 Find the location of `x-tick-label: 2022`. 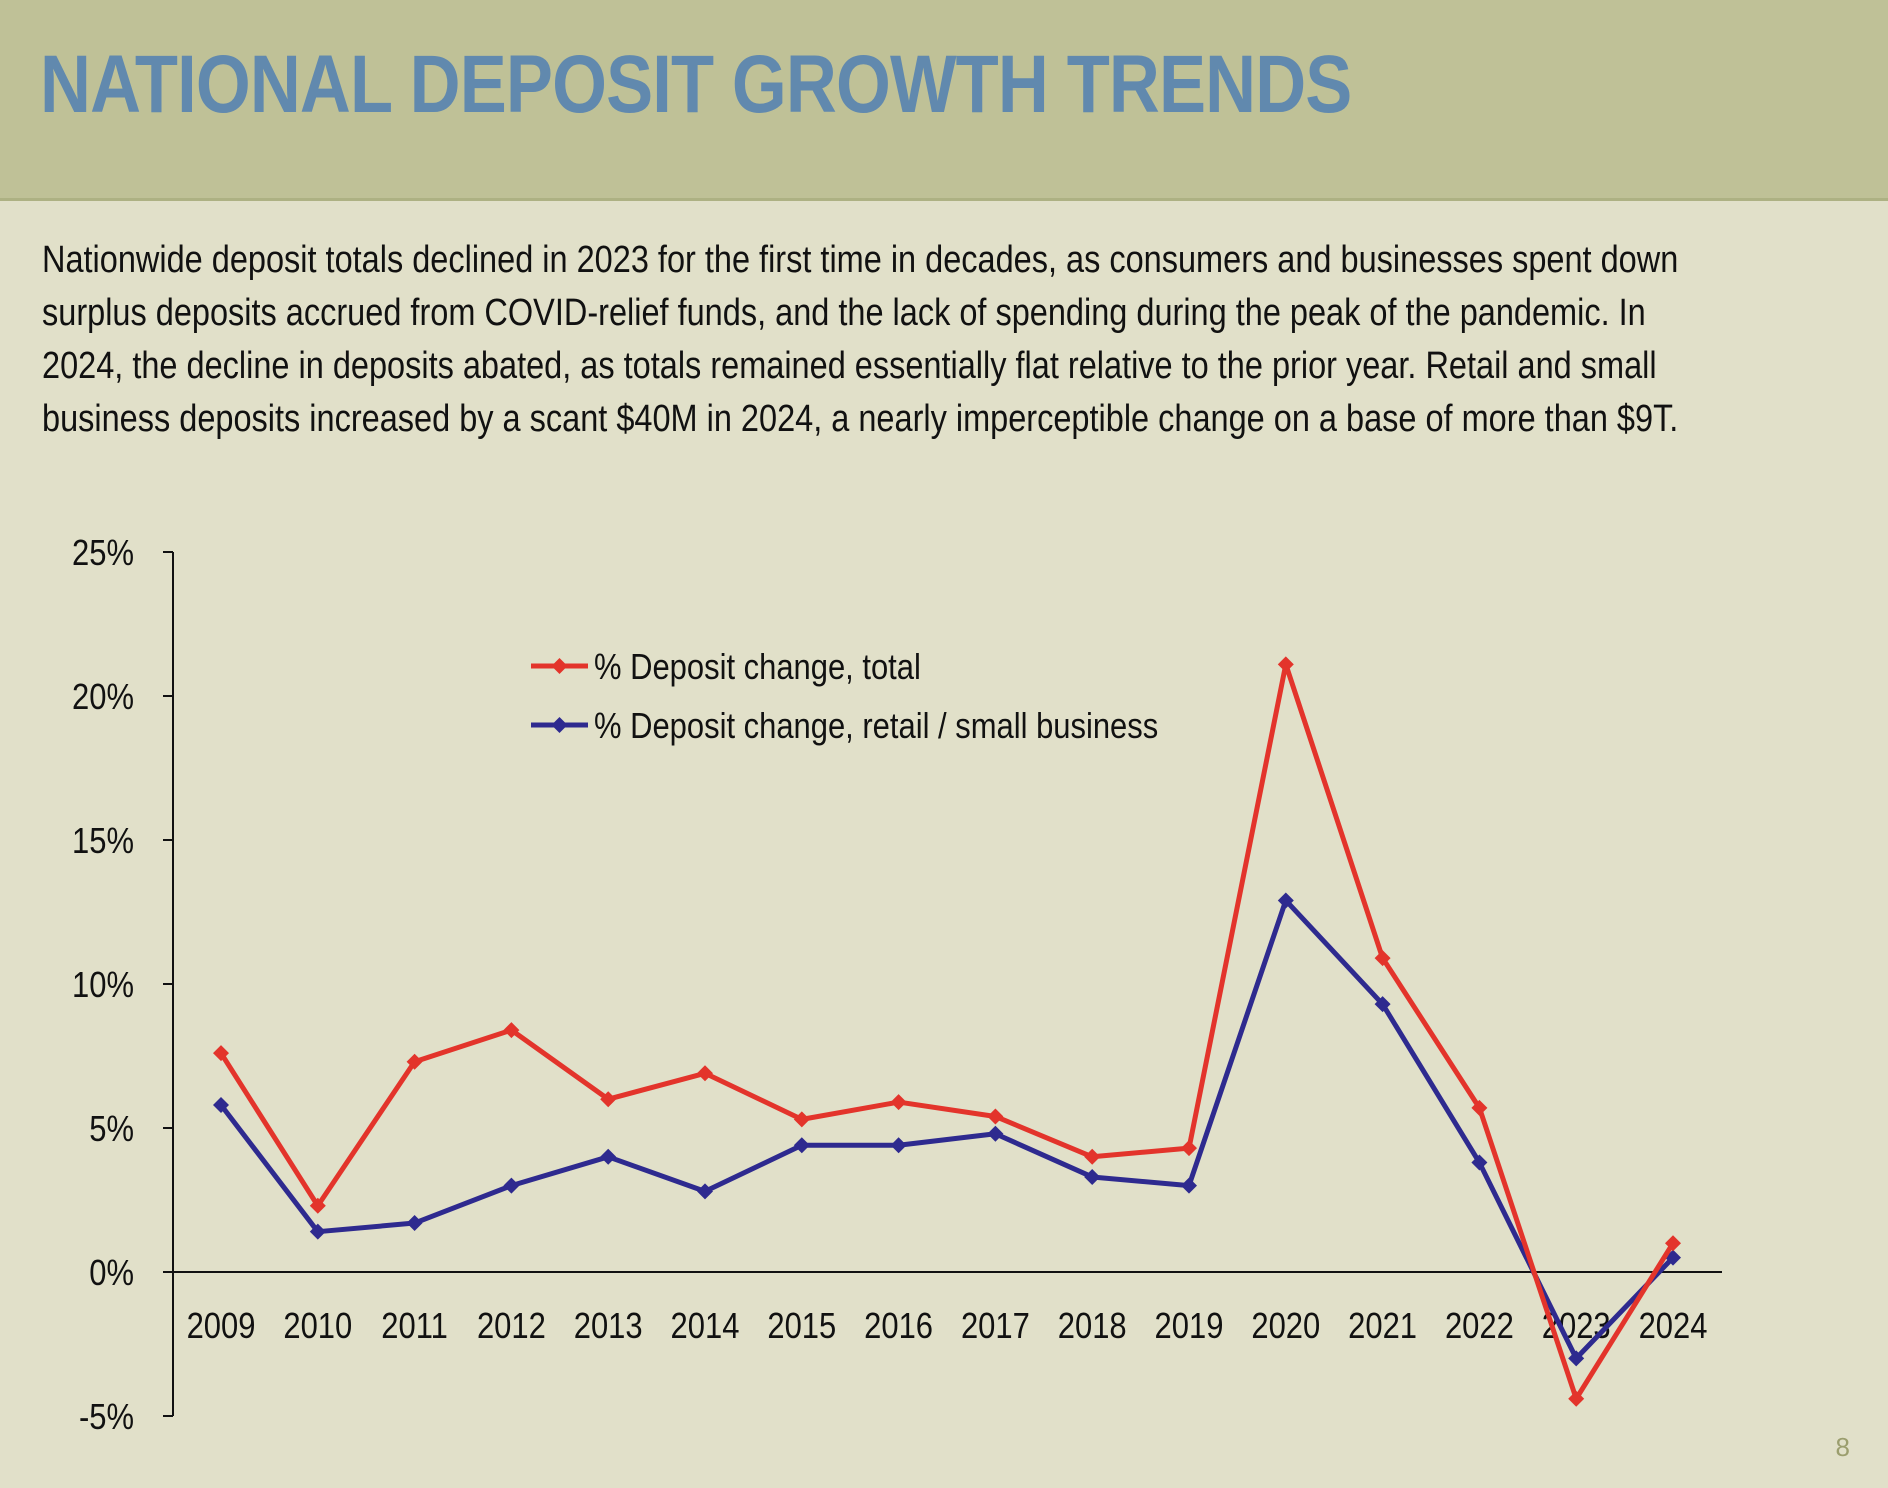

x-tick-label: 2022 is located at coordinates (1479, 1327).